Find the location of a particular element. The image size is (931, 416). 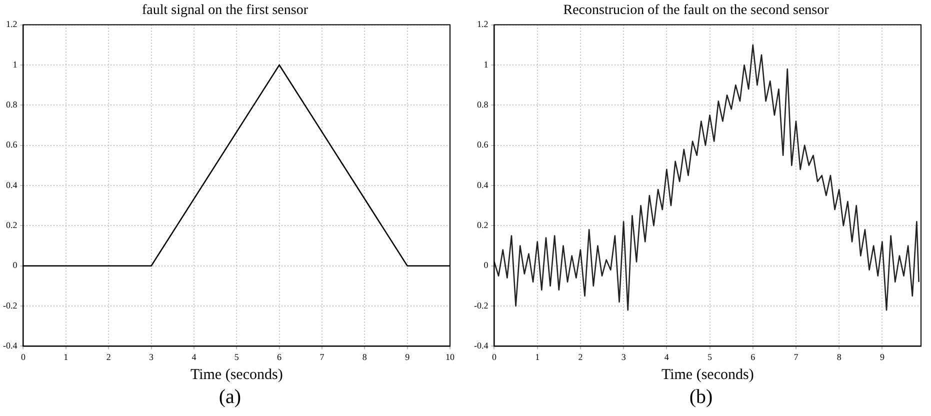

x-tick-label: 10 is located at coordinates (450, 357).